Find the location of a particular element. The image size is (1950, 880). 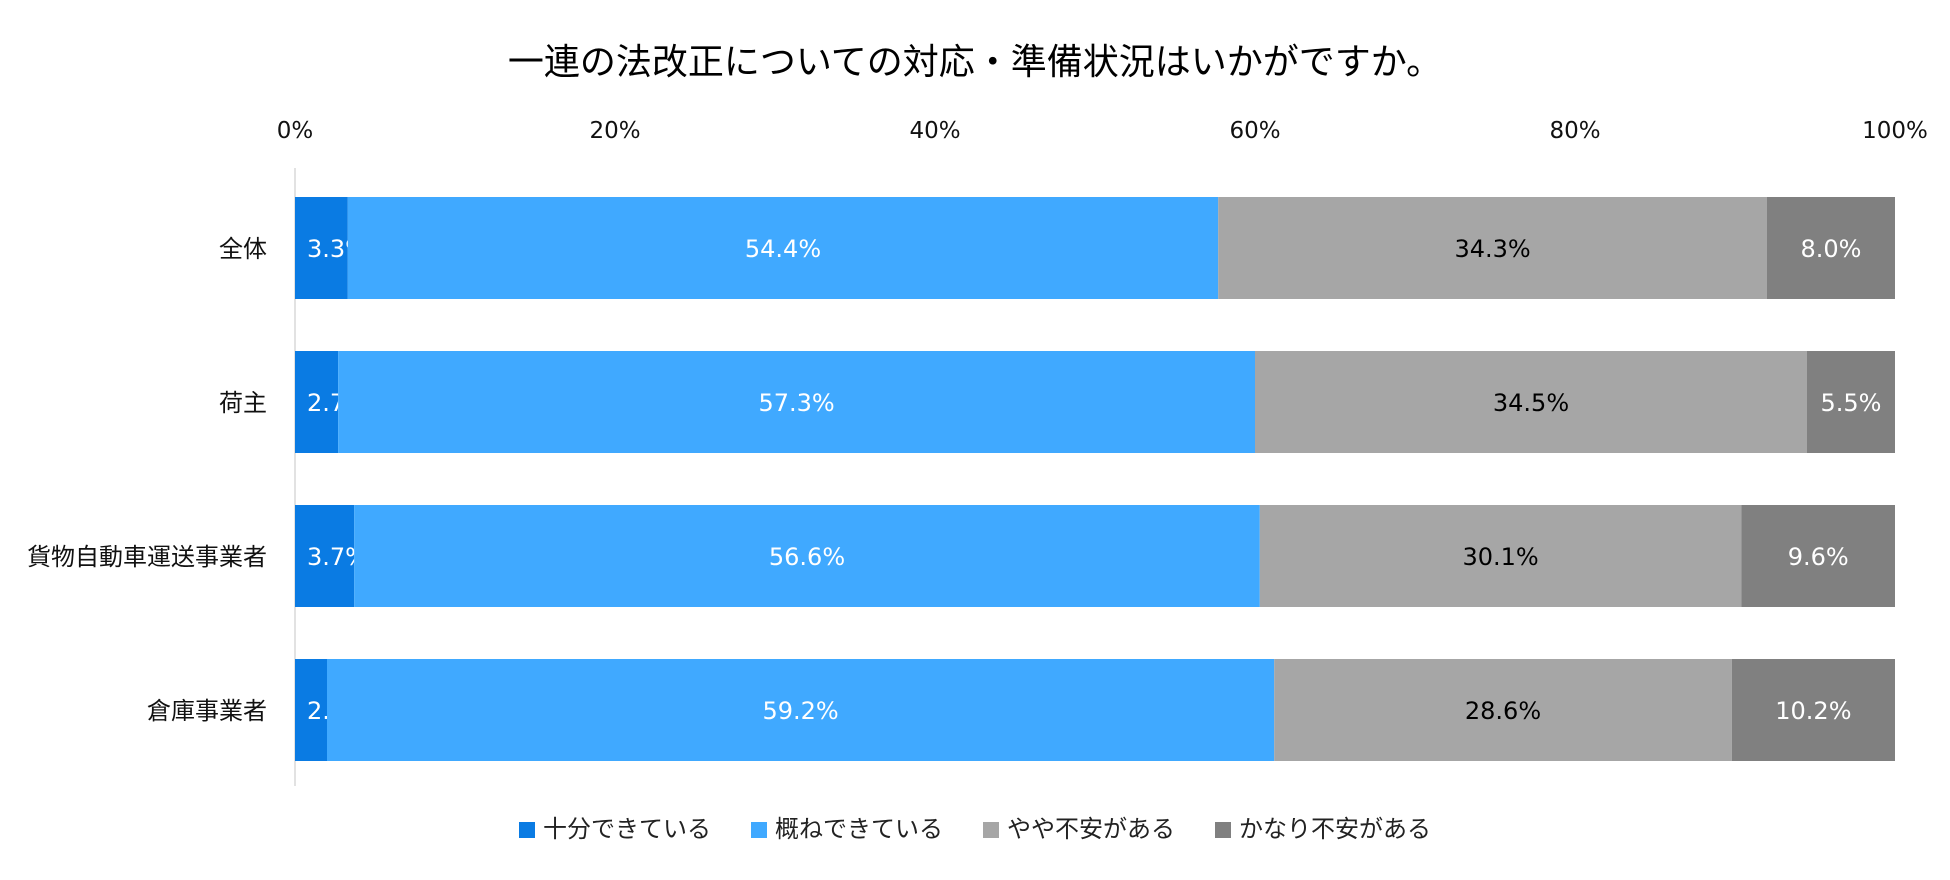

data-label: 59.2% is located at coordinates (800, 711).